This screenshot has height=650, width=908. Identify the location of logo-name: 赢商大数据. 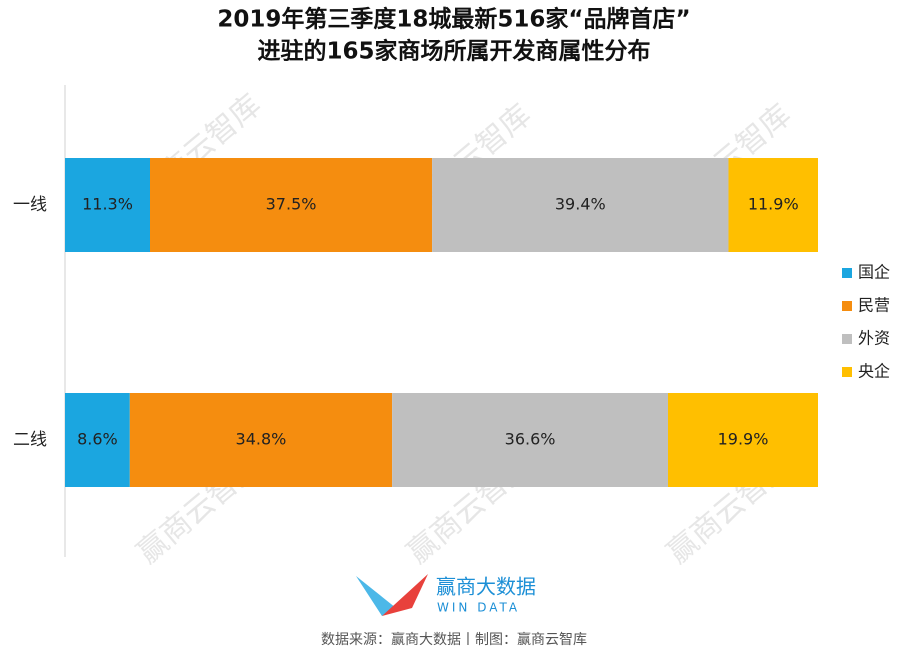
(486, 587).